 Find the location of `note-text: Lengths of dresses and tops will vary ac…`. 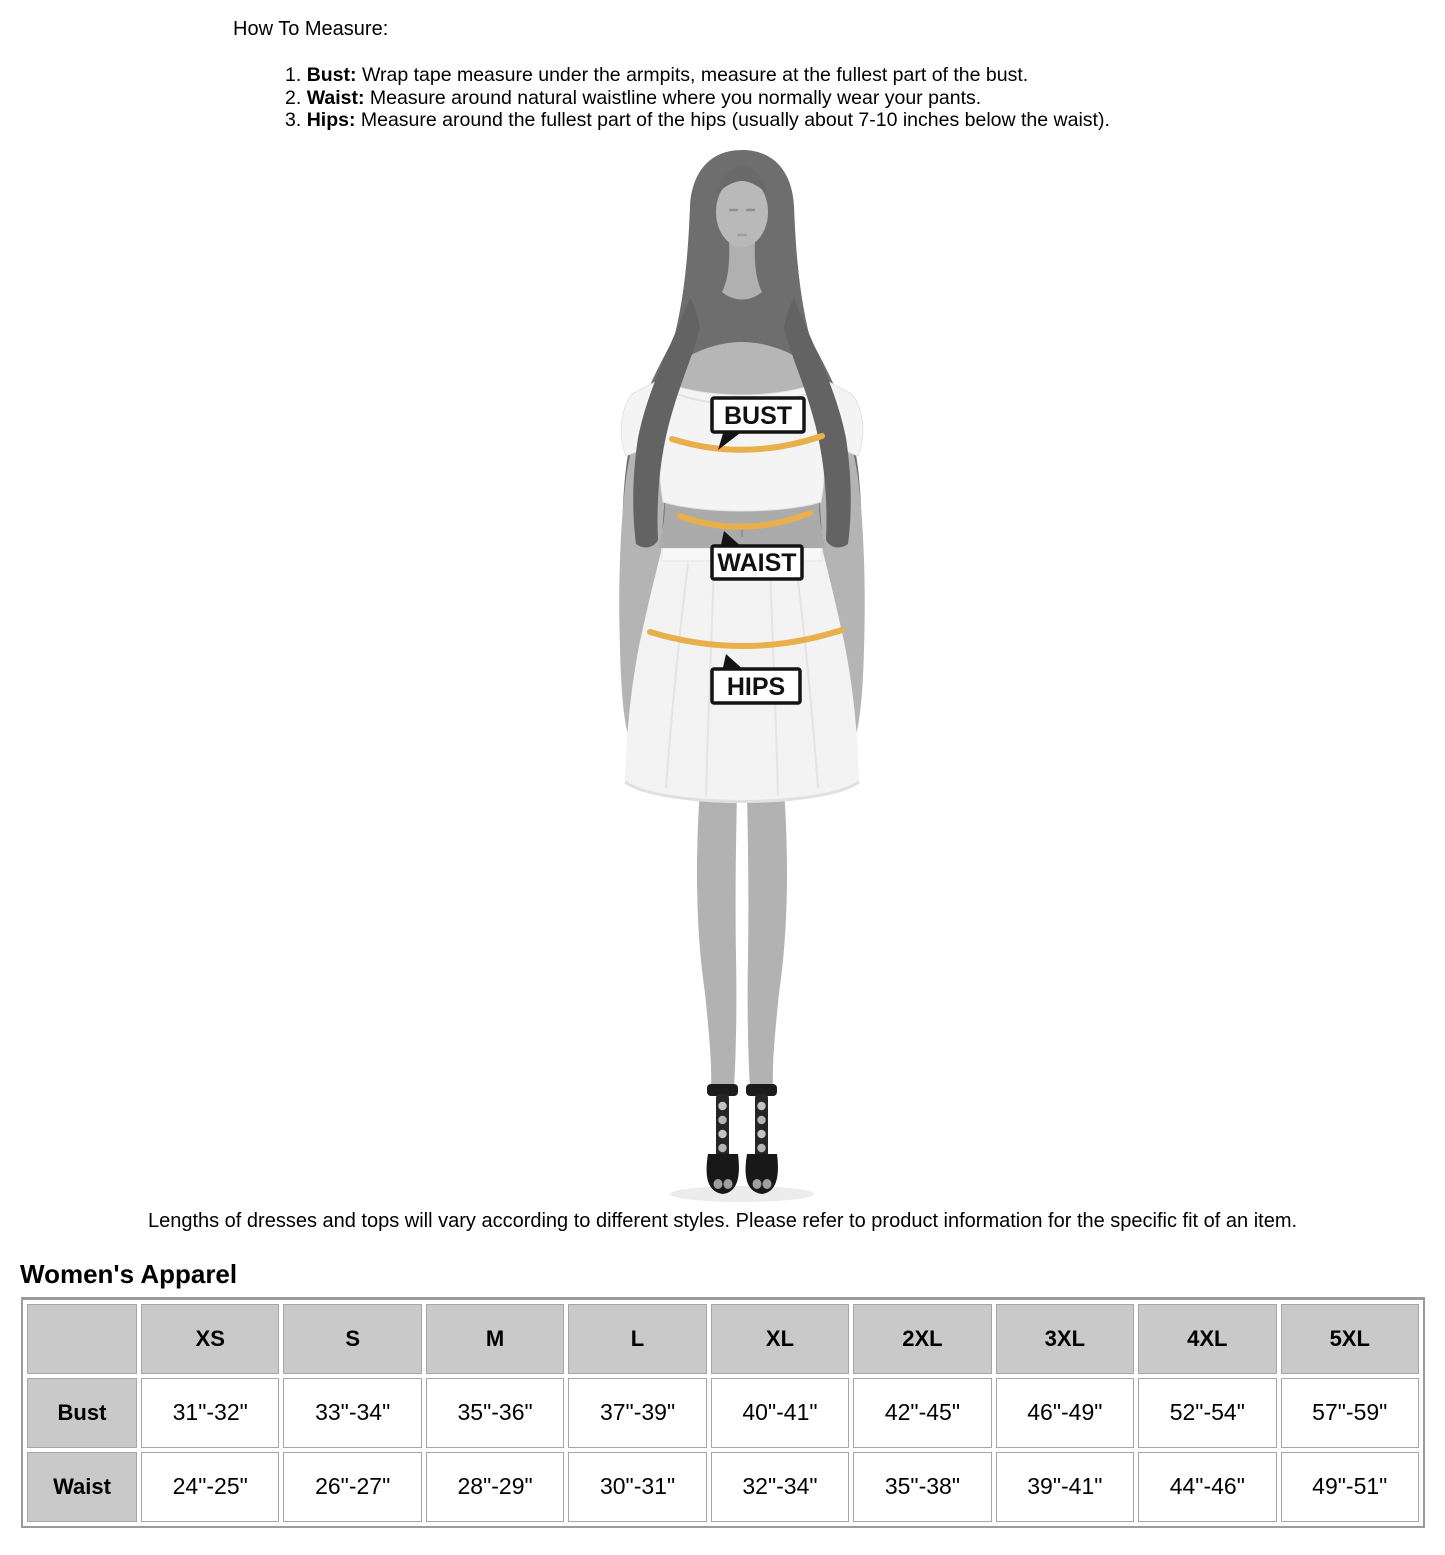

note-text: Lengths of dresses and tops will vary ac… is located at coordinates (722, 1220).